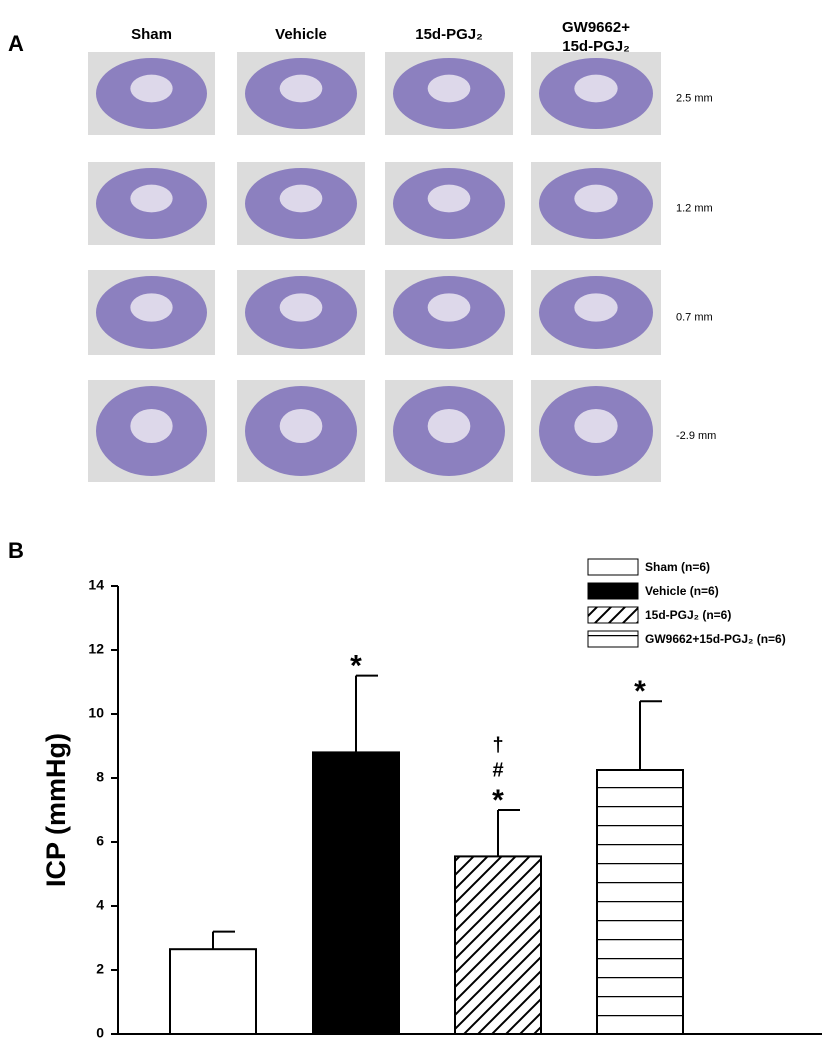  I want to click on panel-label: A, so click(16, 43).